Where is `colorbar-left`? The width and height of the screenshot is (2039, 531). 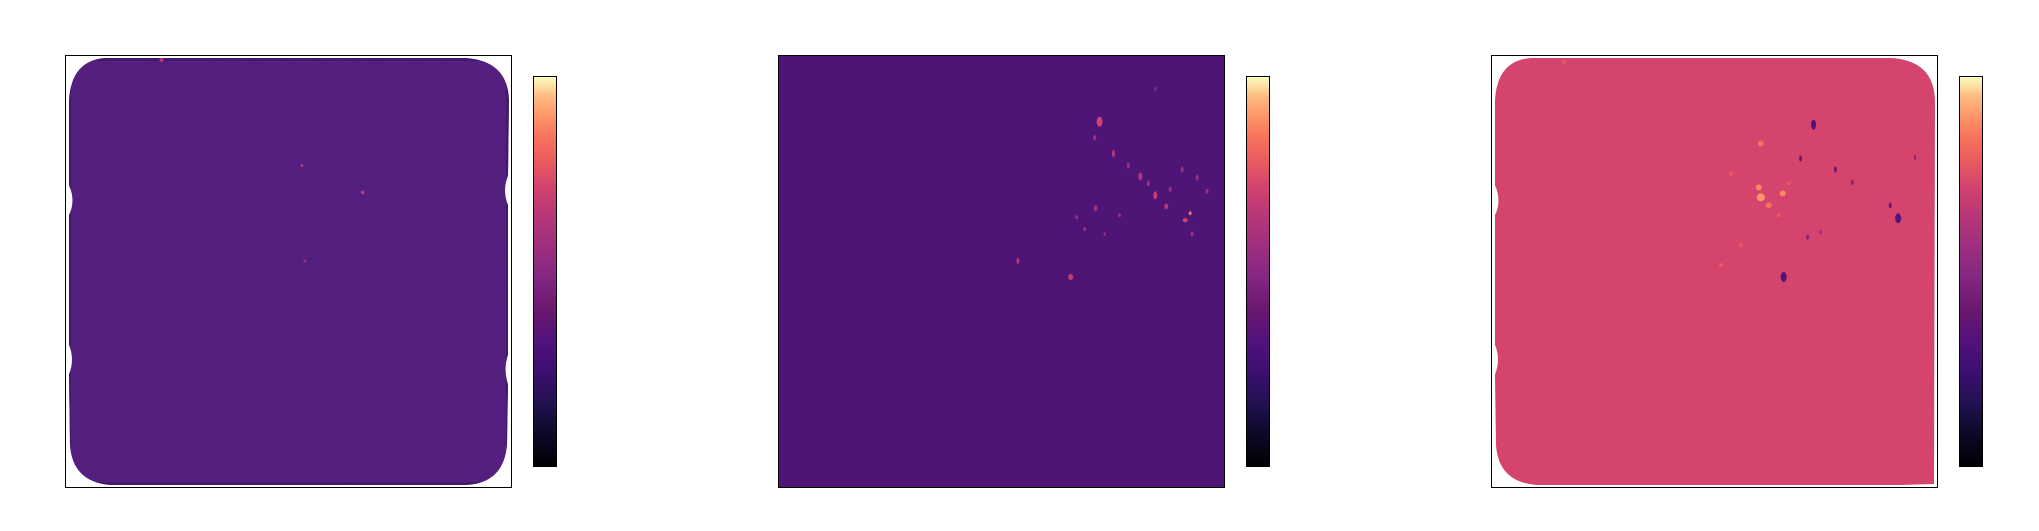 colorbar-left is located at coordinates (545, 271).